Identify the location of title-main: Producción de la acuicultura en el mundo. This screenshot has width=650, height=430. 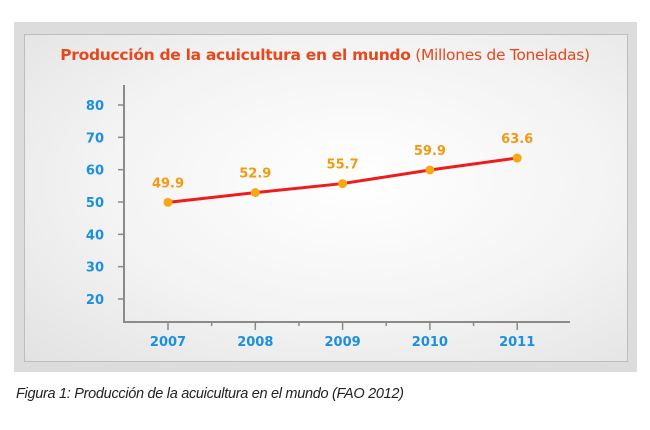
(235, 55).